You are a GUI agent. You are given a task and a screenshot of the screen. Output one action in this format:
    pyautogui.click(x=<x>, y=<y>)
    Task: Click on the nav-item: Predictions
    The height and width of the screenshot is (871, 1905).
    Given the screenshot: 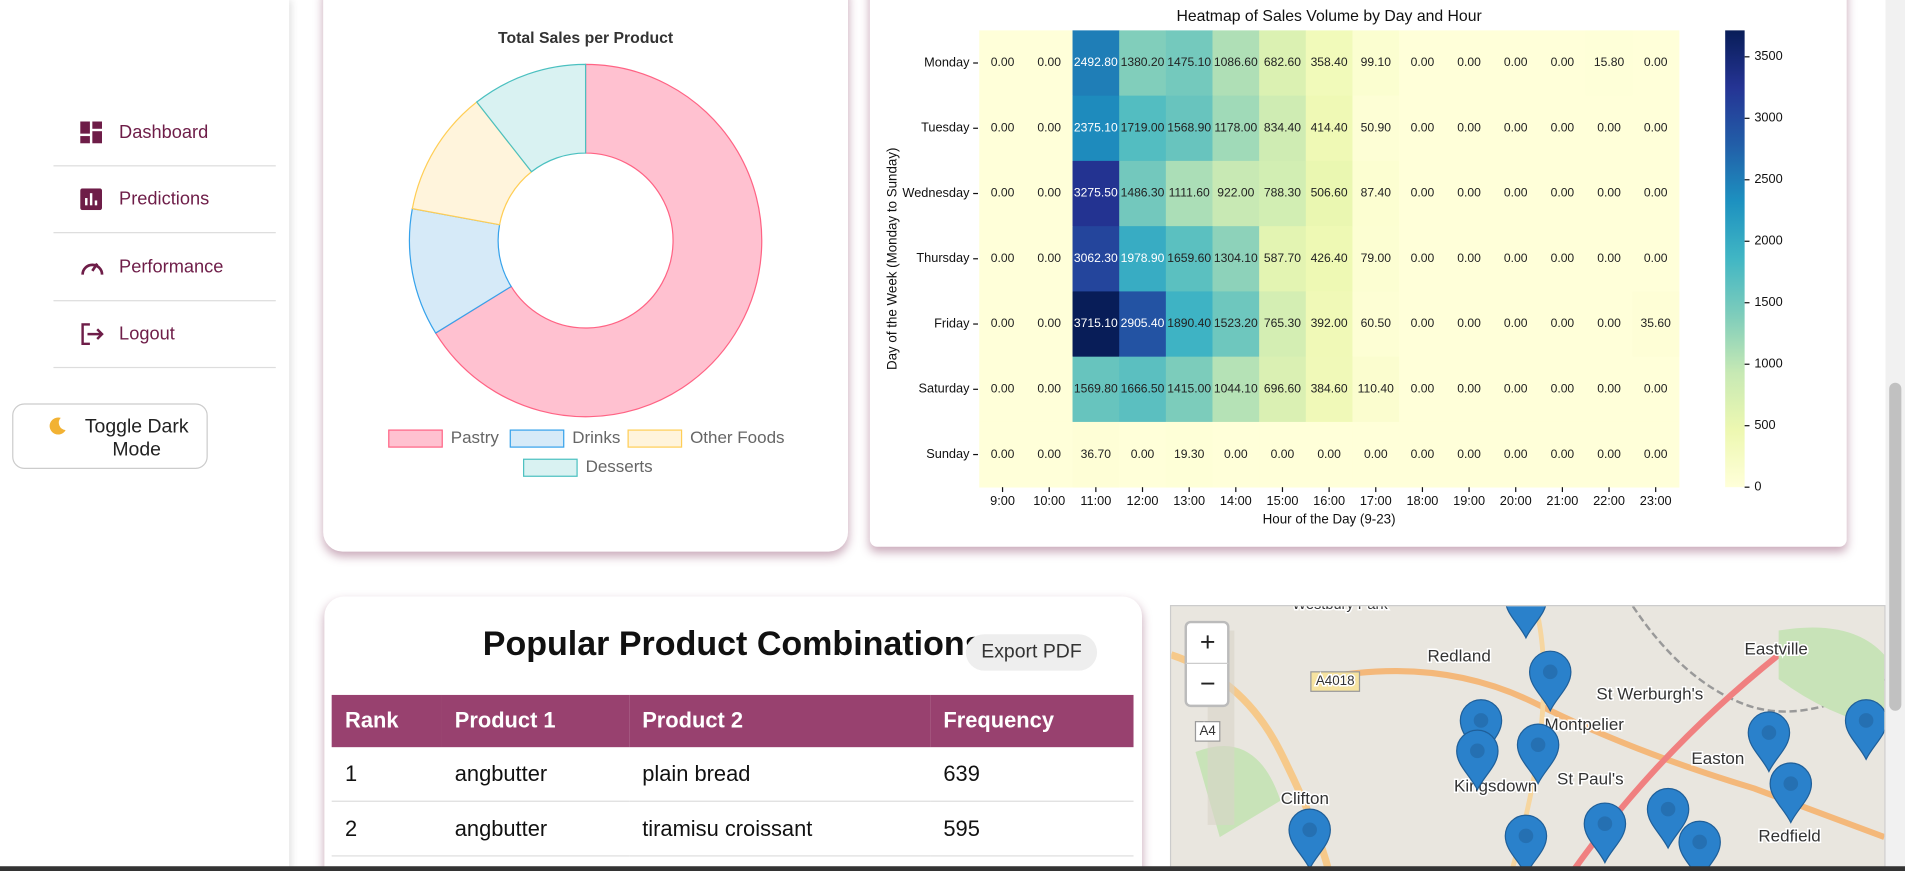 What is the action you would take?
    pyautogui.click(x=164, y=199)
    